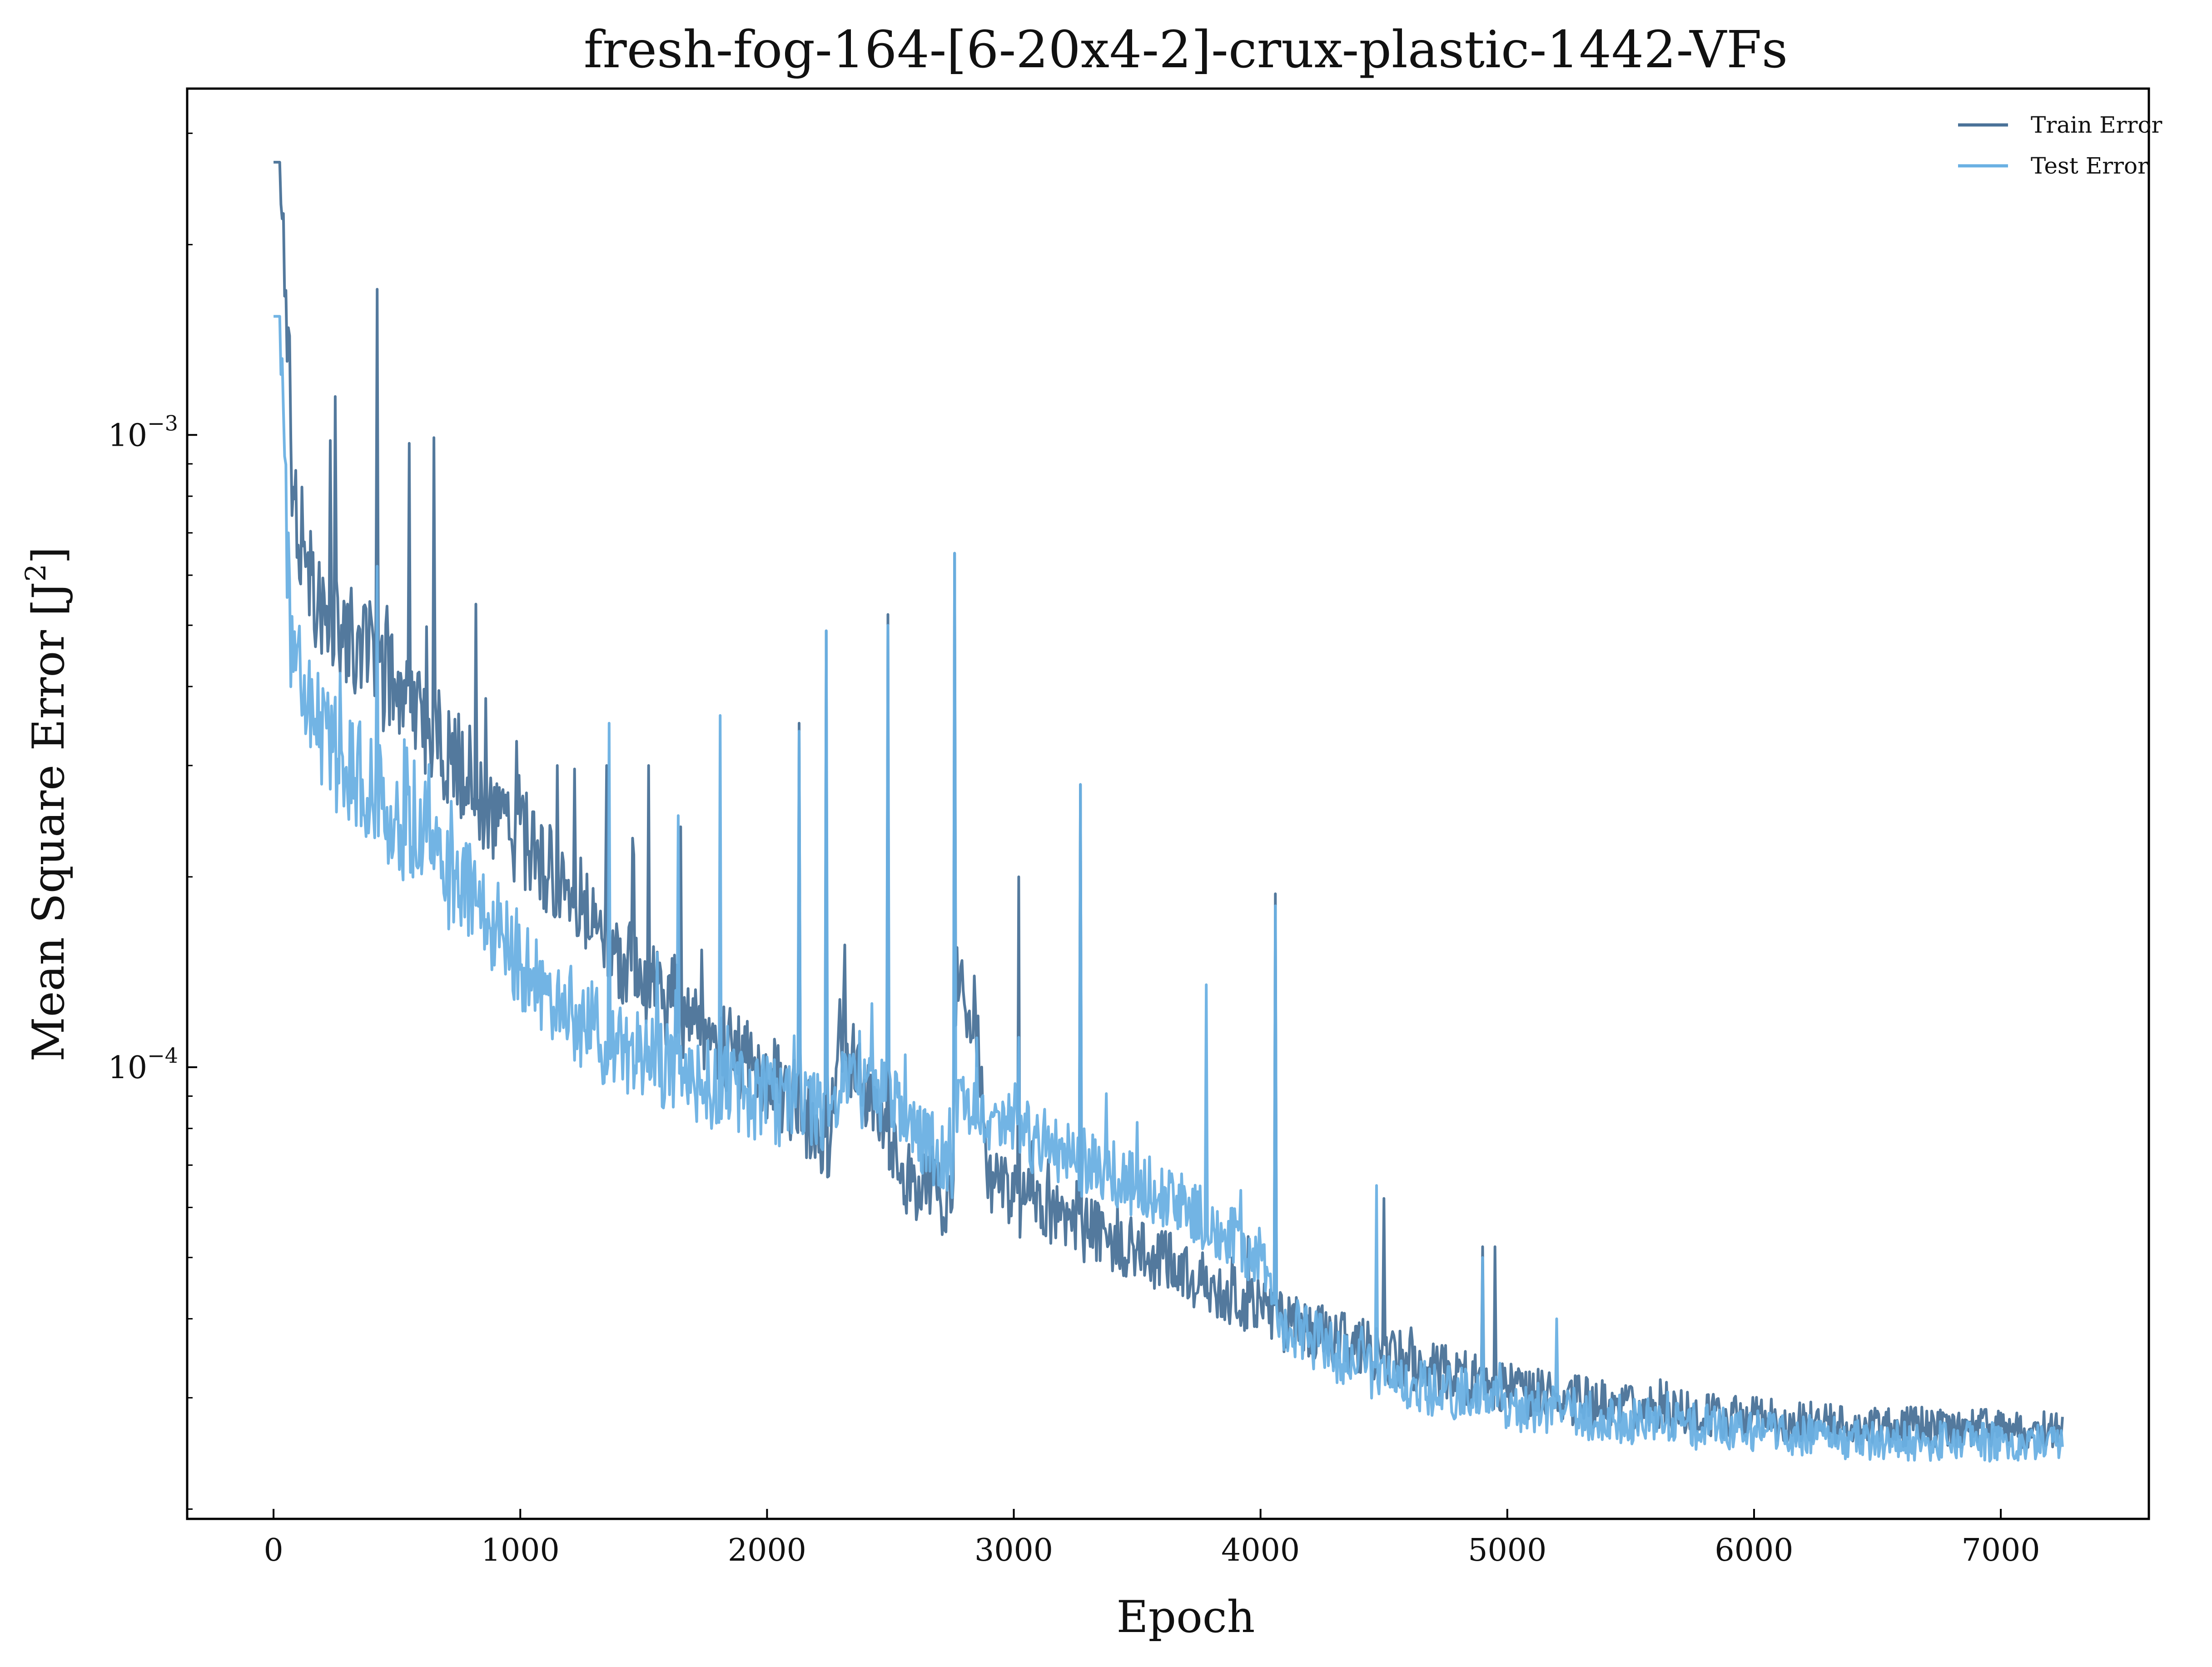 Image resolution: width=2212 pixels, height=1667 pixels. I want to click on legend: Train Error Test Error, so click(2060, 145).